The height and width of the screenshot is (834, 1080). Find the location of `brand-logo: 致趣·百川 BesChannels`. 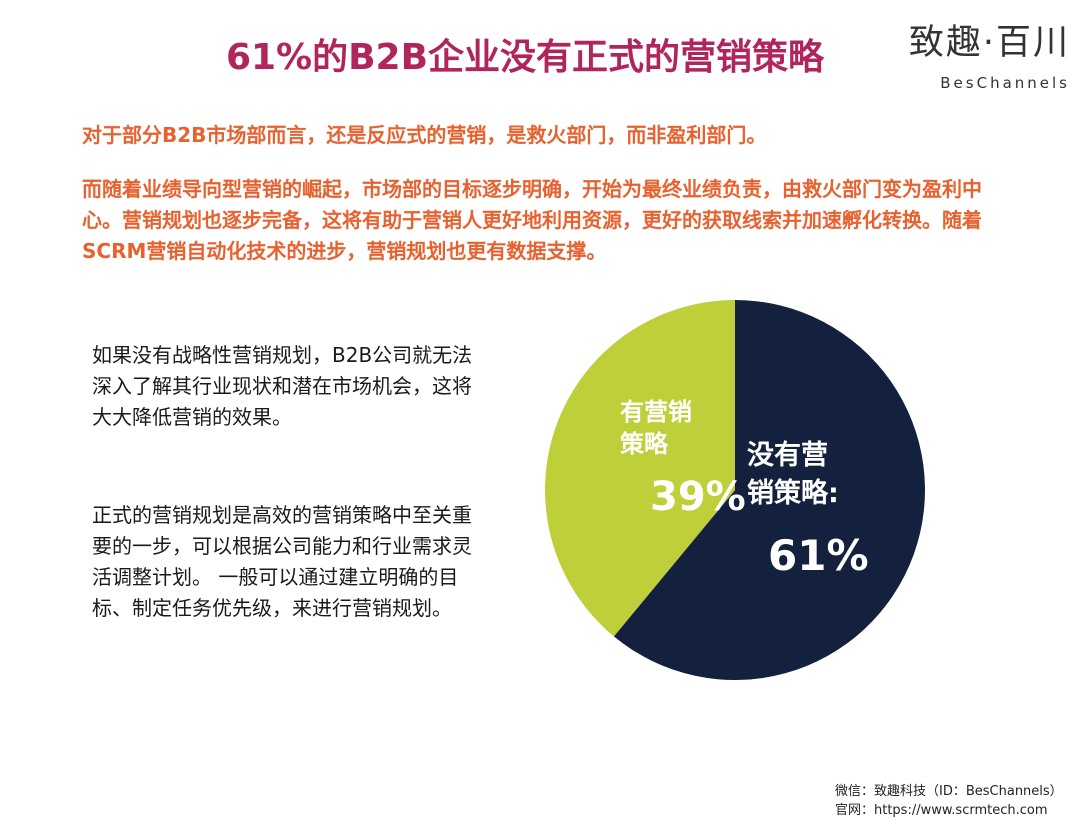

brand-logo: 致趣·百川 BesChannels is located at coordinates (975, 56).